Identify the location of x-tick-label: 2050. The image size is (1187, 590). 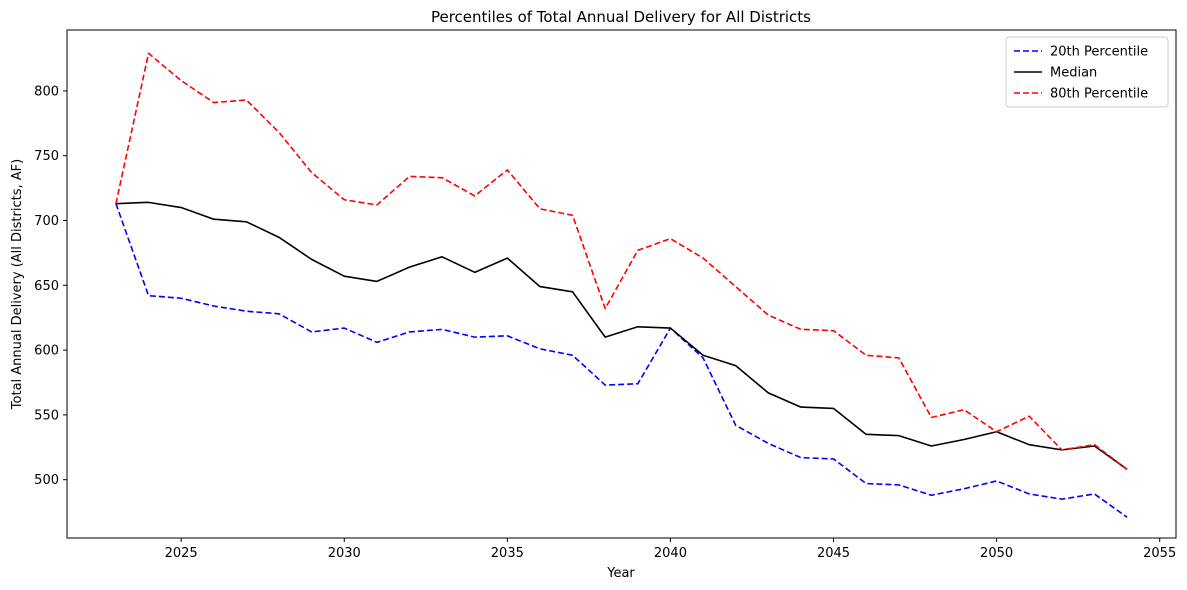
(996, 553).